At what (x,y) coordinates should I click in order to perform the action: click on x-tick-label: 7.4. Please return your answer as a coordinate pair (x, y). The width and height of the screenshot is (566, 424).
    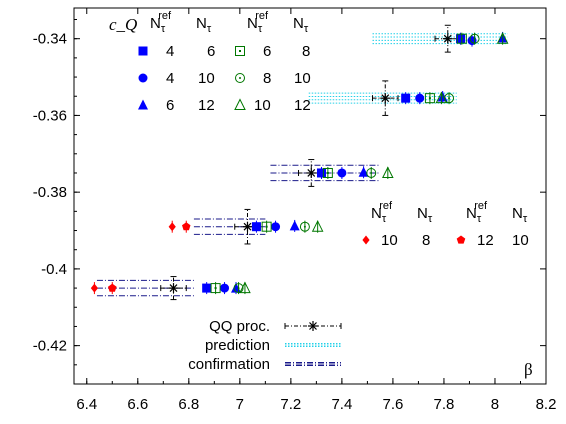
    Looking at the image, I should click on (341, 404).